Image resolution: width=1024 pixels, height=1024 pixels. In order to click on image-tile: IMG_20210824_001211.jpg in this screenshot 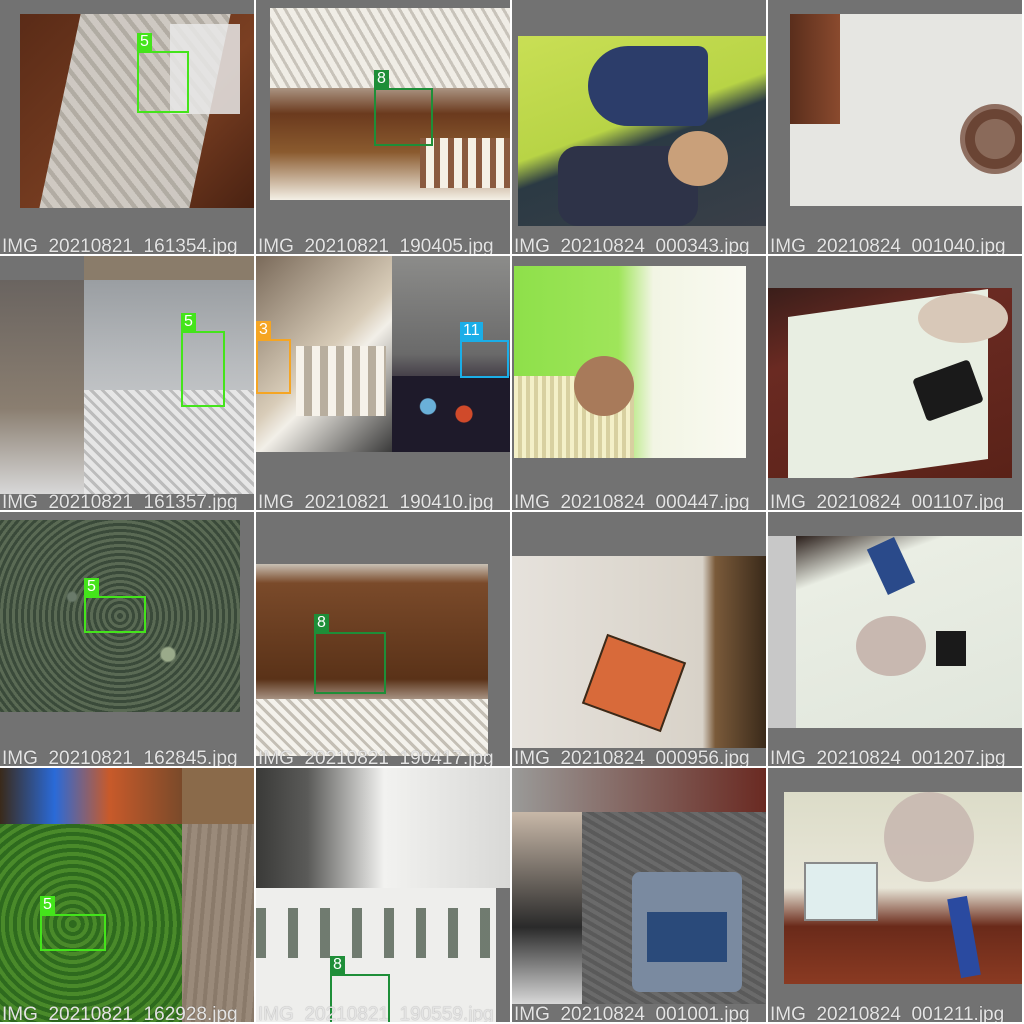, I will do `click(896, 896)`.